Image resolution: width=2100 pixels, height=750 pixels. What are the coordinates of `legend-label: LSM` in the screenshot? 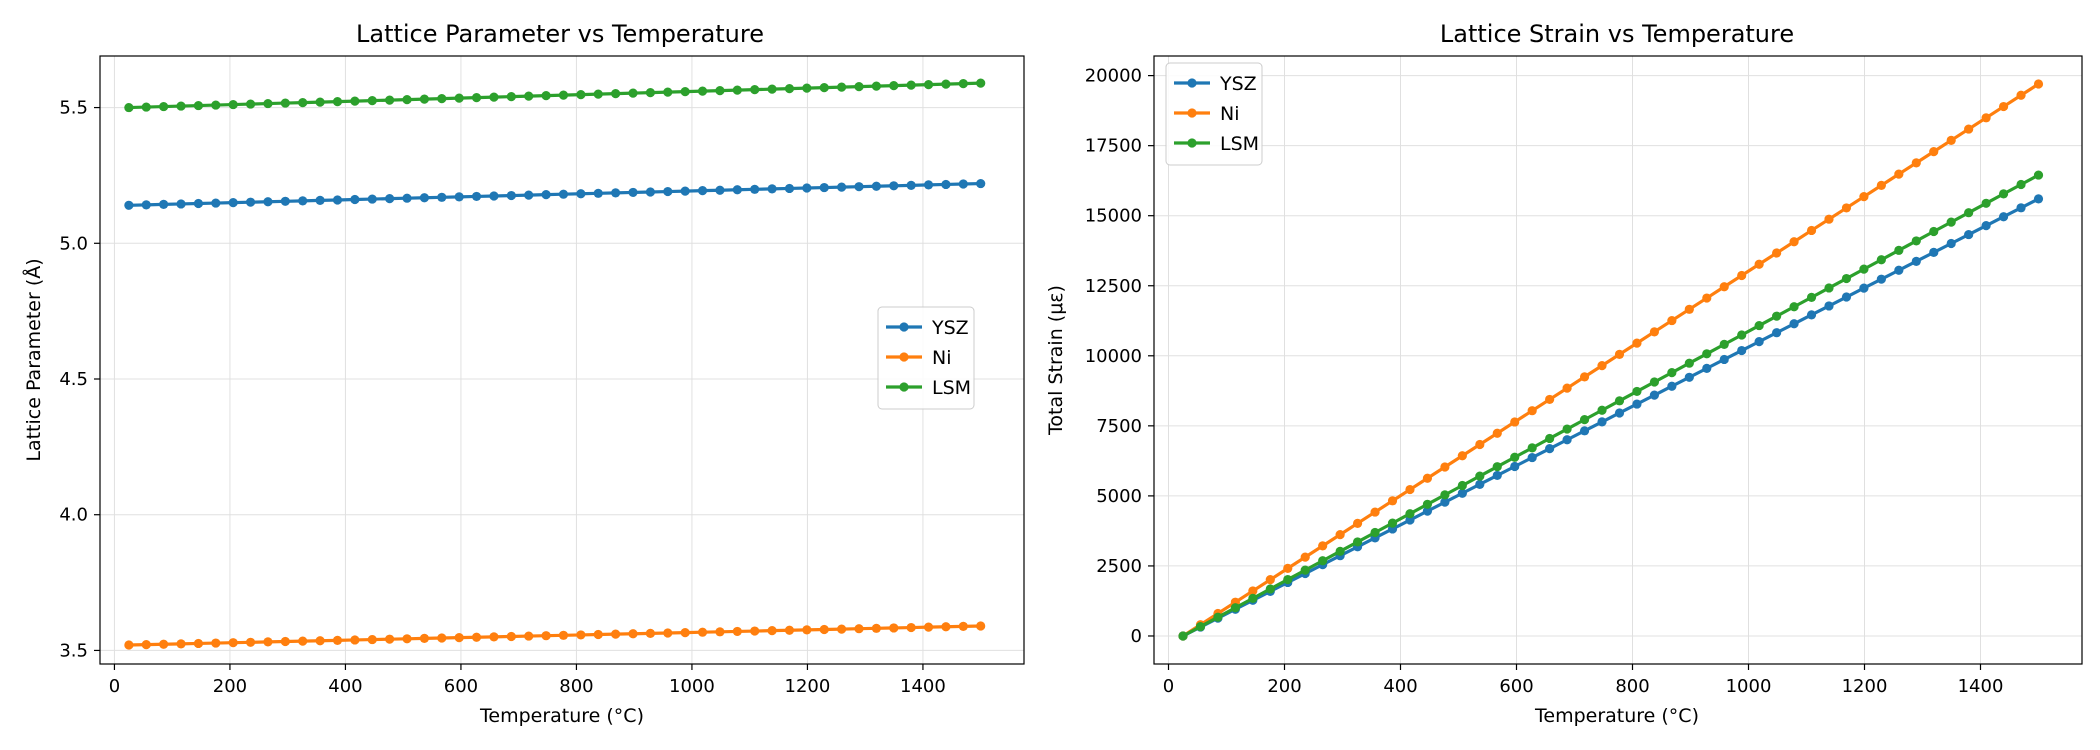 It's located at (951, 388).